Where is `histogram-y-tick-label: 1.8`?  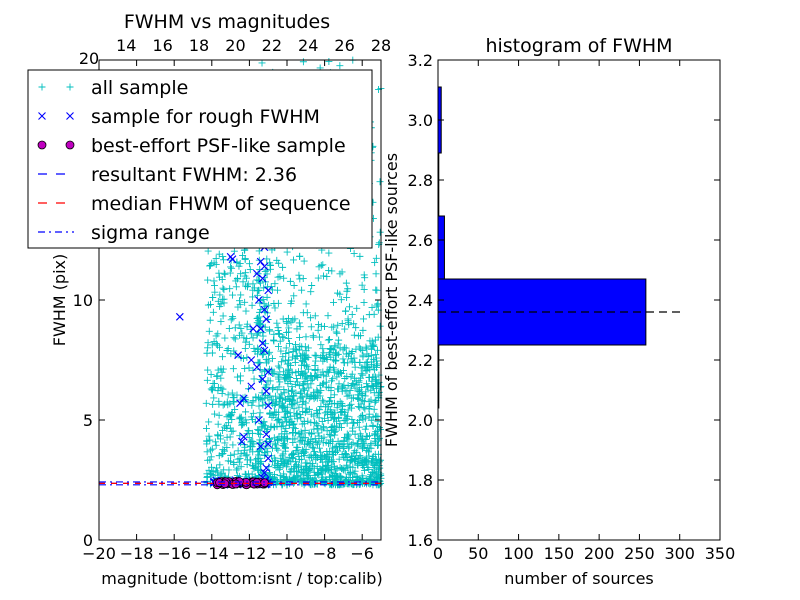
histogram-y-tick-label: 1.8 is located at coordinates (420, 480).